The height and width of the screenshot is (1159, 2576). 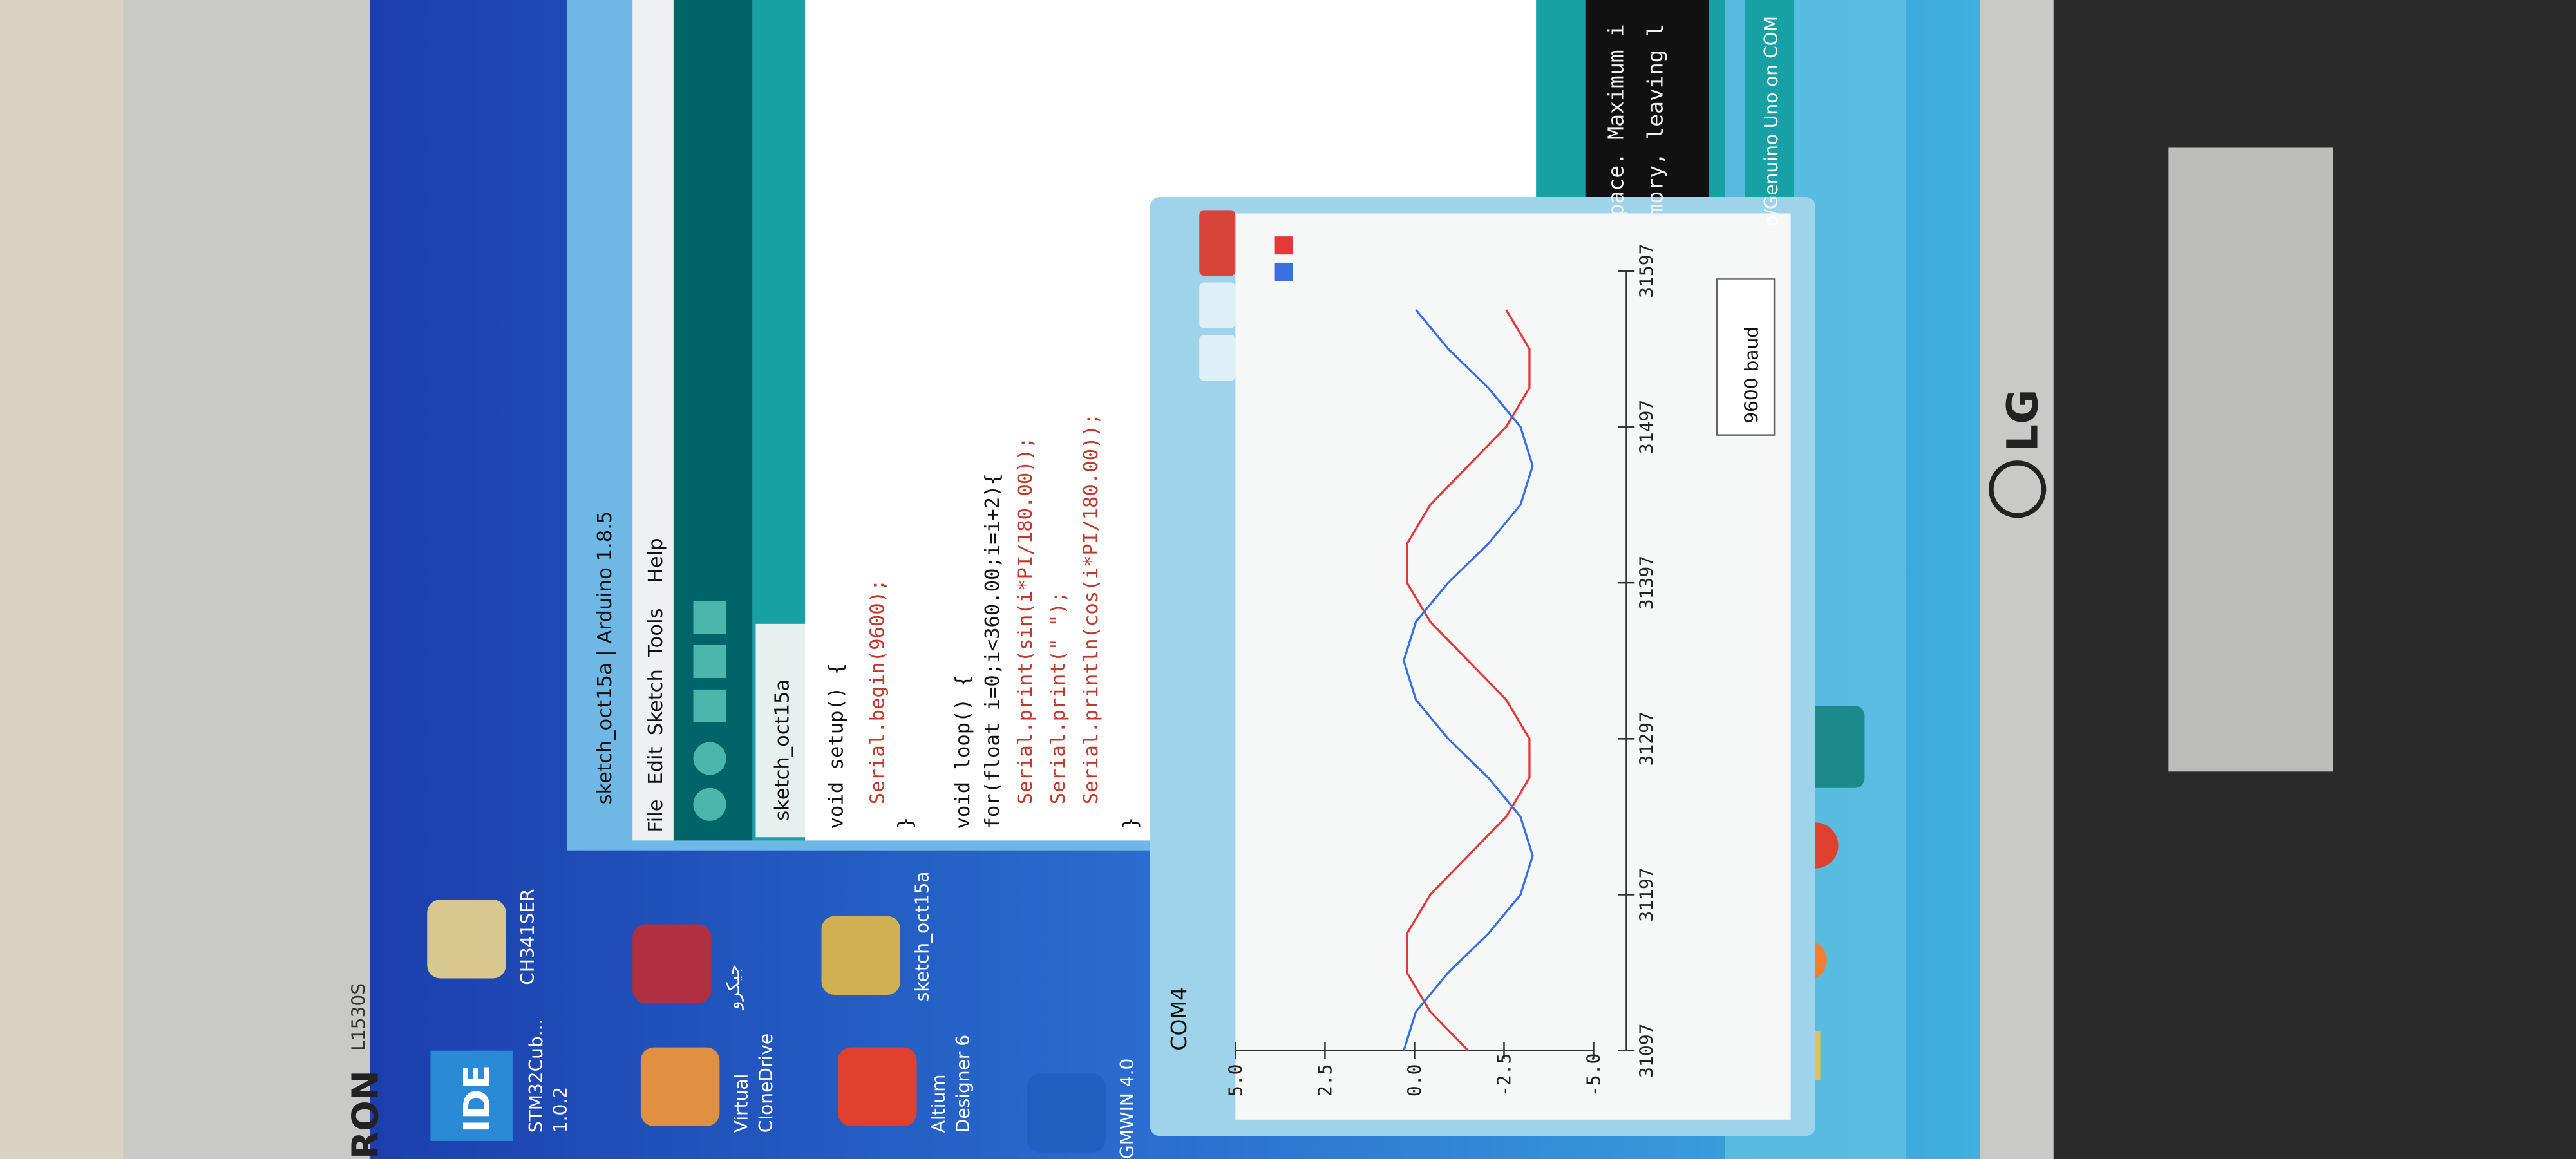 What do you see at coordinates (1218, 358) in the screenshot?
I see `minimize-button` at bounding box center [1218, 358].